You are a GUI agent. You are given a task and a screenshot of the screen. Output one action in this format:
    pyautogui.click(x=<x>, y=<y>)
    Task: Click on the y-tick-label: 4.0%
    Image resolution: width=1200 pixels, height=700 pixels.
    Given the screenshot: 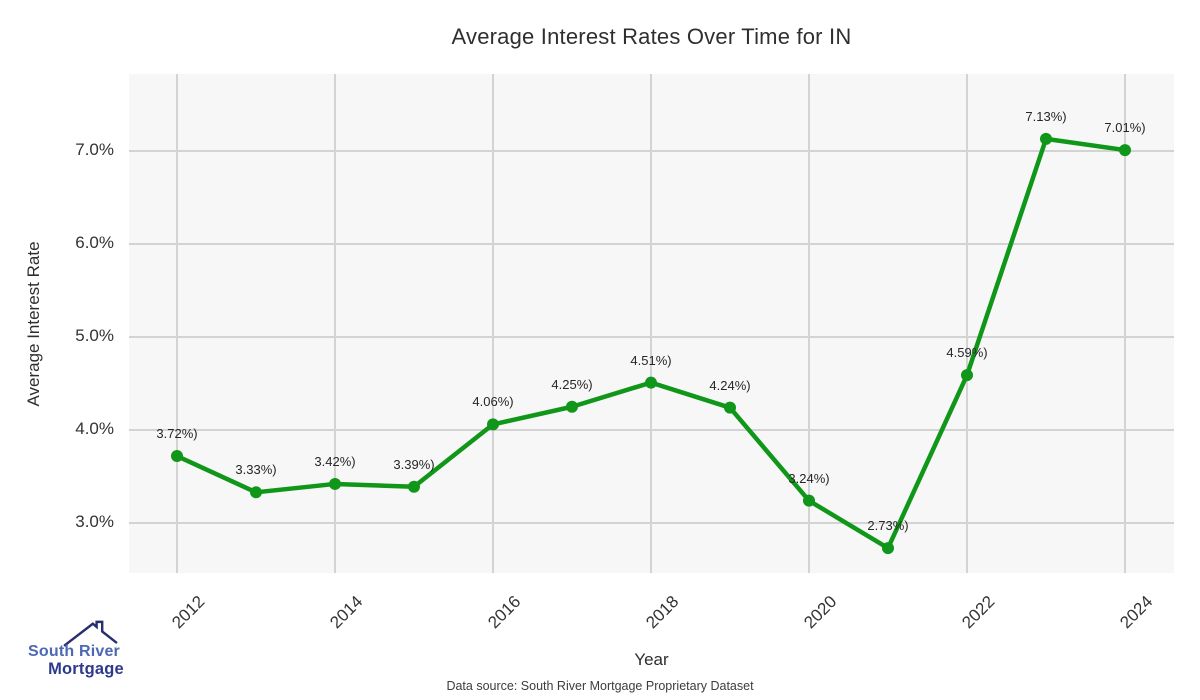 What is the action you would take?
    pyautogui.click(x=94, y=428)
    